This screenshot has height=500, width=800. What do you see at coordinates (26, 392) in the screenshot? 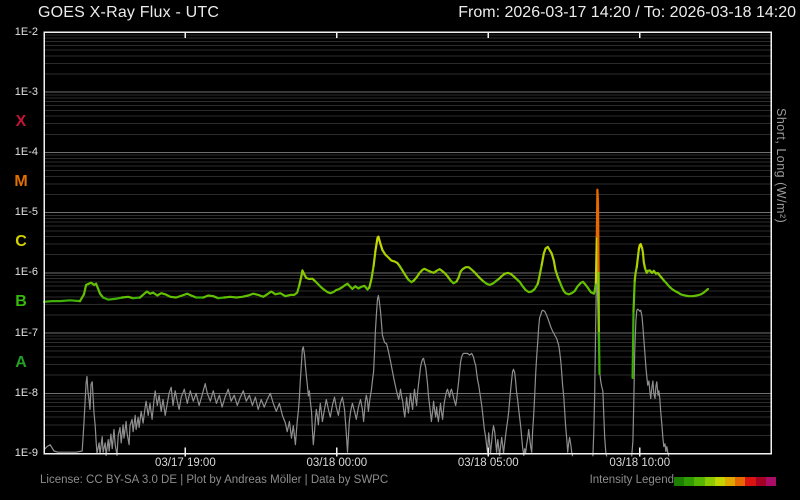
I see `y-tick-1E-8: 1E-8` at bounding box center [26, 392].